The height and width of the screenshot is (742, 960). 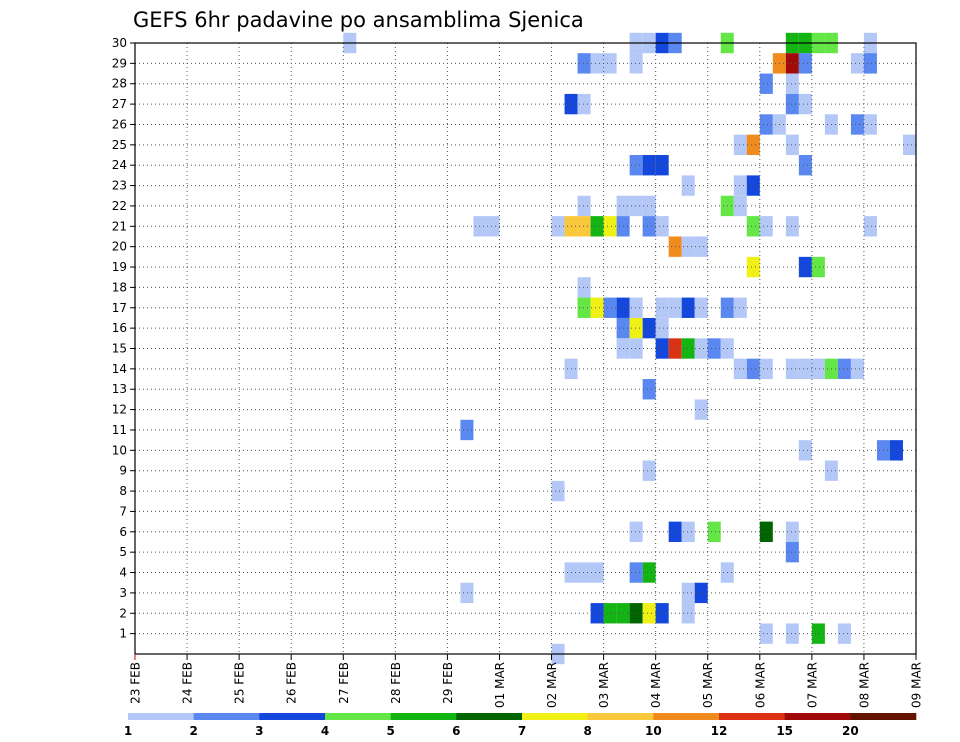 I want to click on colorbar-label-4: 5, so click(x=390, y=731).